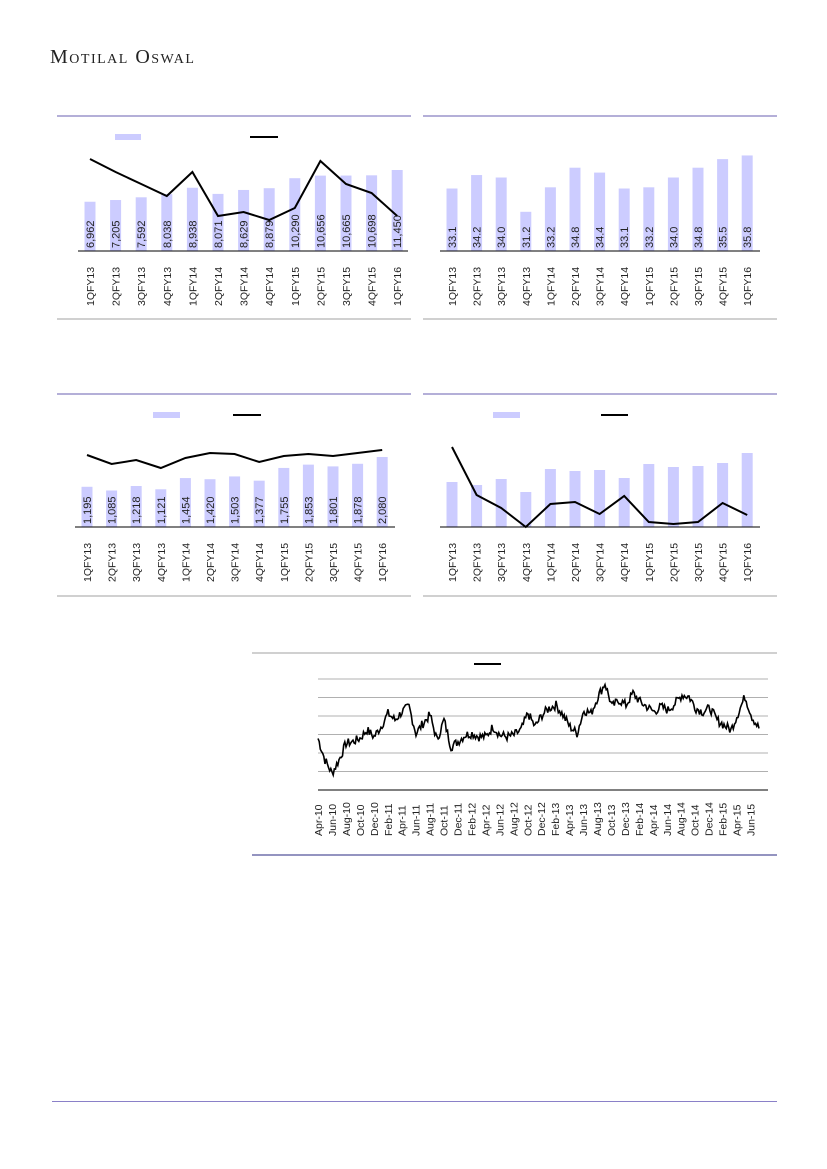 This screenshot has width=827, height=1169. I want to click on company-logo: Motilal Oswal, so click(123, 57).